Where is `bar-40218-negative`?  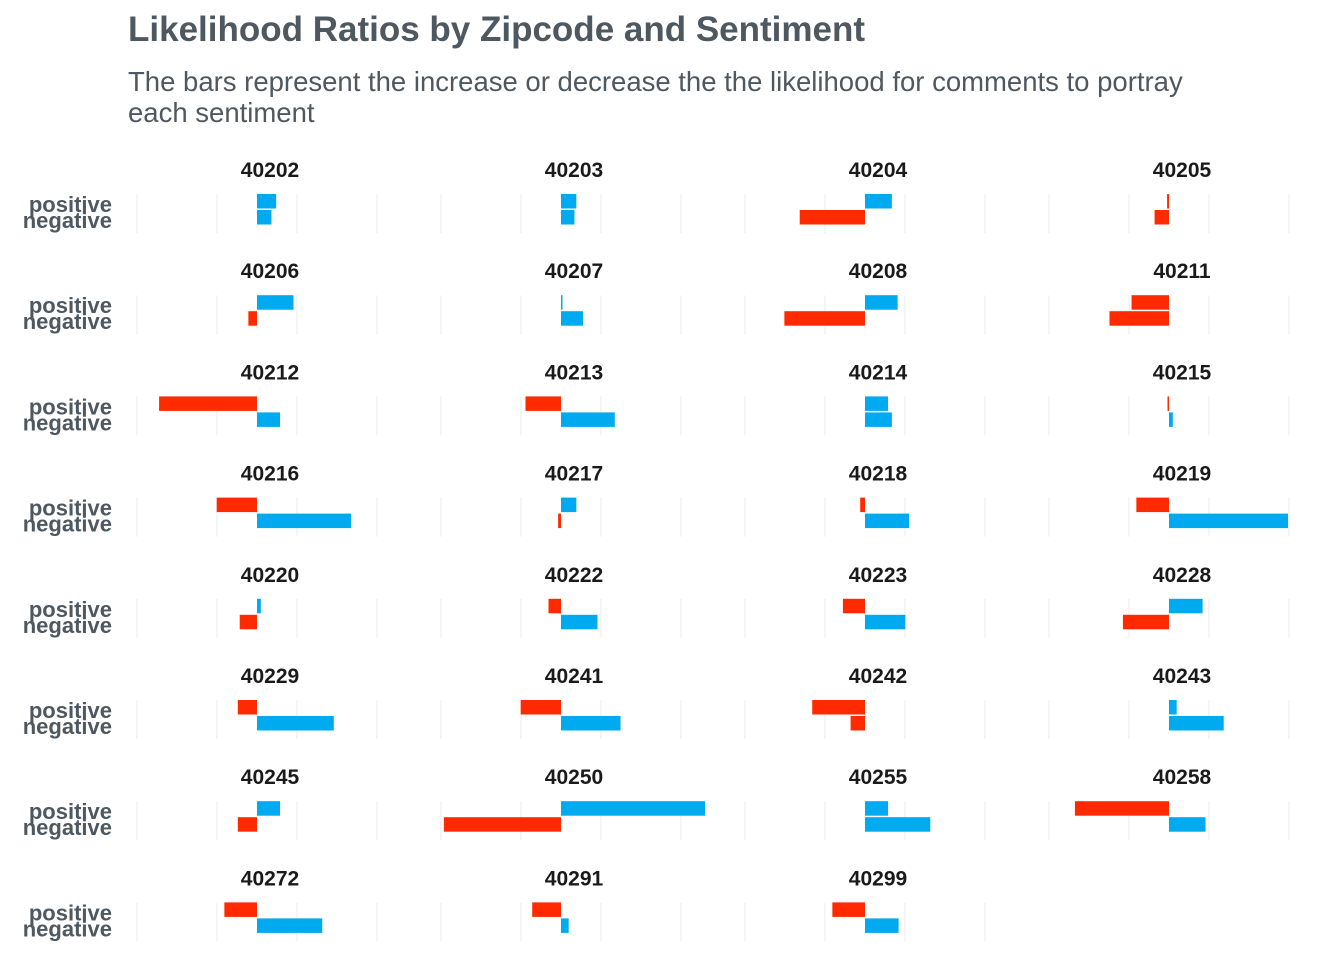
bar-40218-negative is located at coordinates (887, 521).